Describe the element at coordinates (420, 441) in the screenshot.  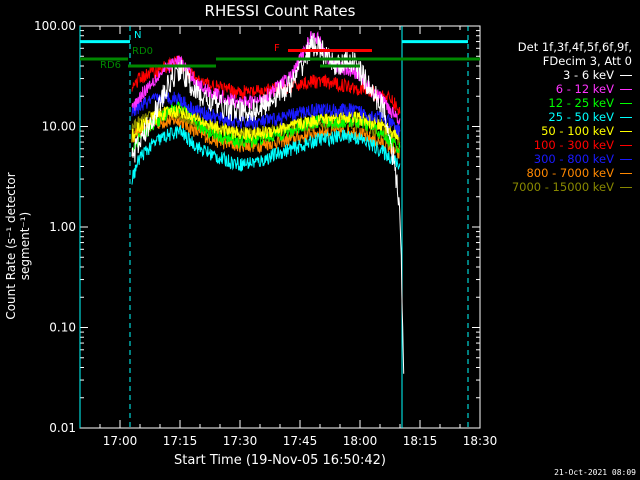
I see `x-tick-label: 18:15` at that location.